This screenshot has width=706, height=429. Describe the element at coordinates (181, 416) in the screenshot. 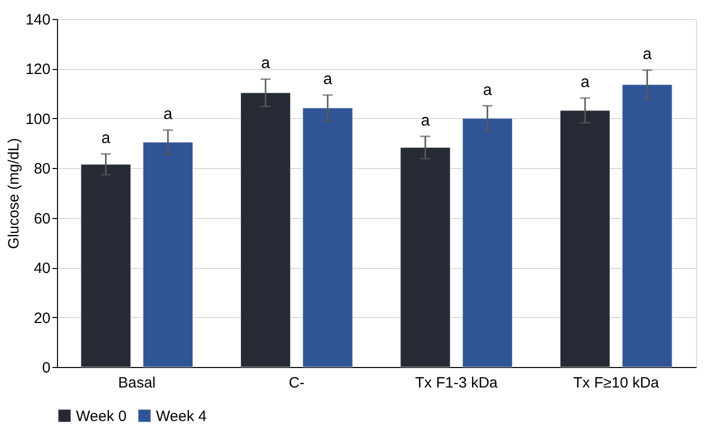

I see `legend-label: Week 4` at that location.